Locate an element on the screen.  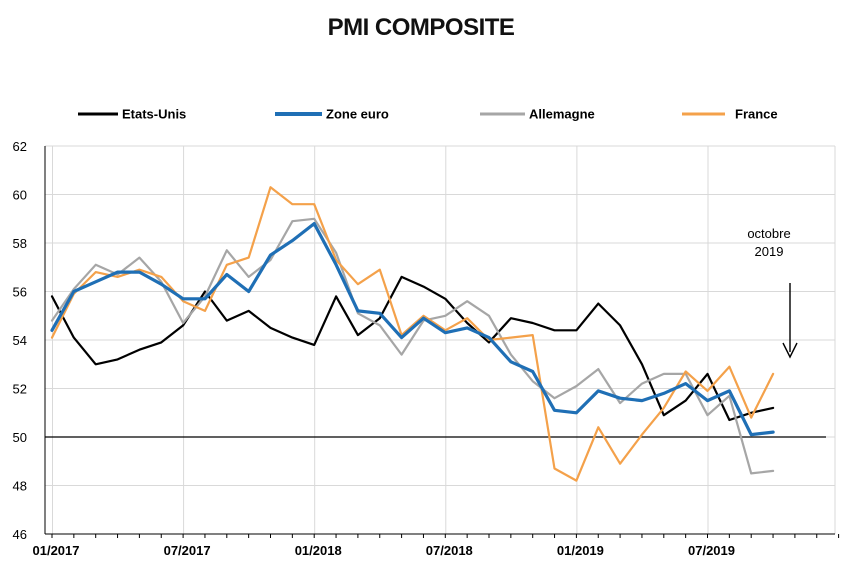
annotation-month: octobre is located at coordinates (768, 233).